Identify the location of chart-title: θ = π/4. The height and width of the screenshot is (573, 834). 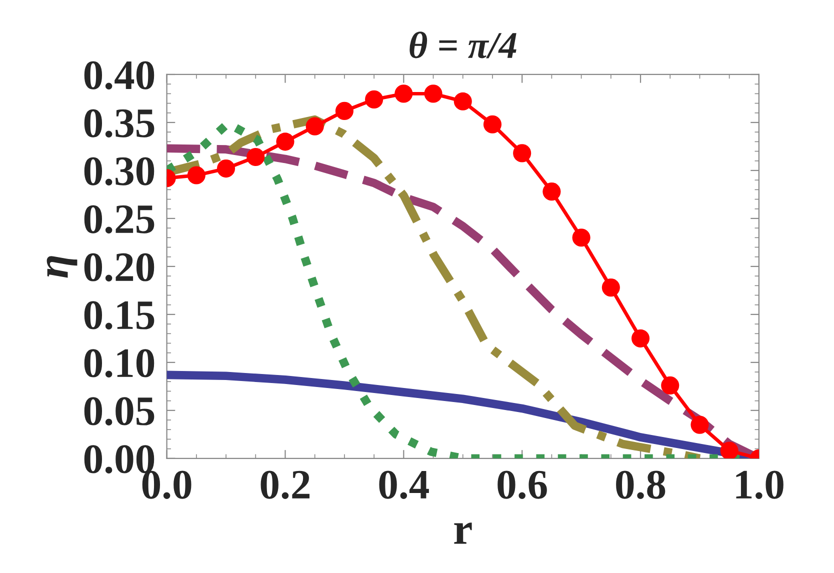
(463, 45).